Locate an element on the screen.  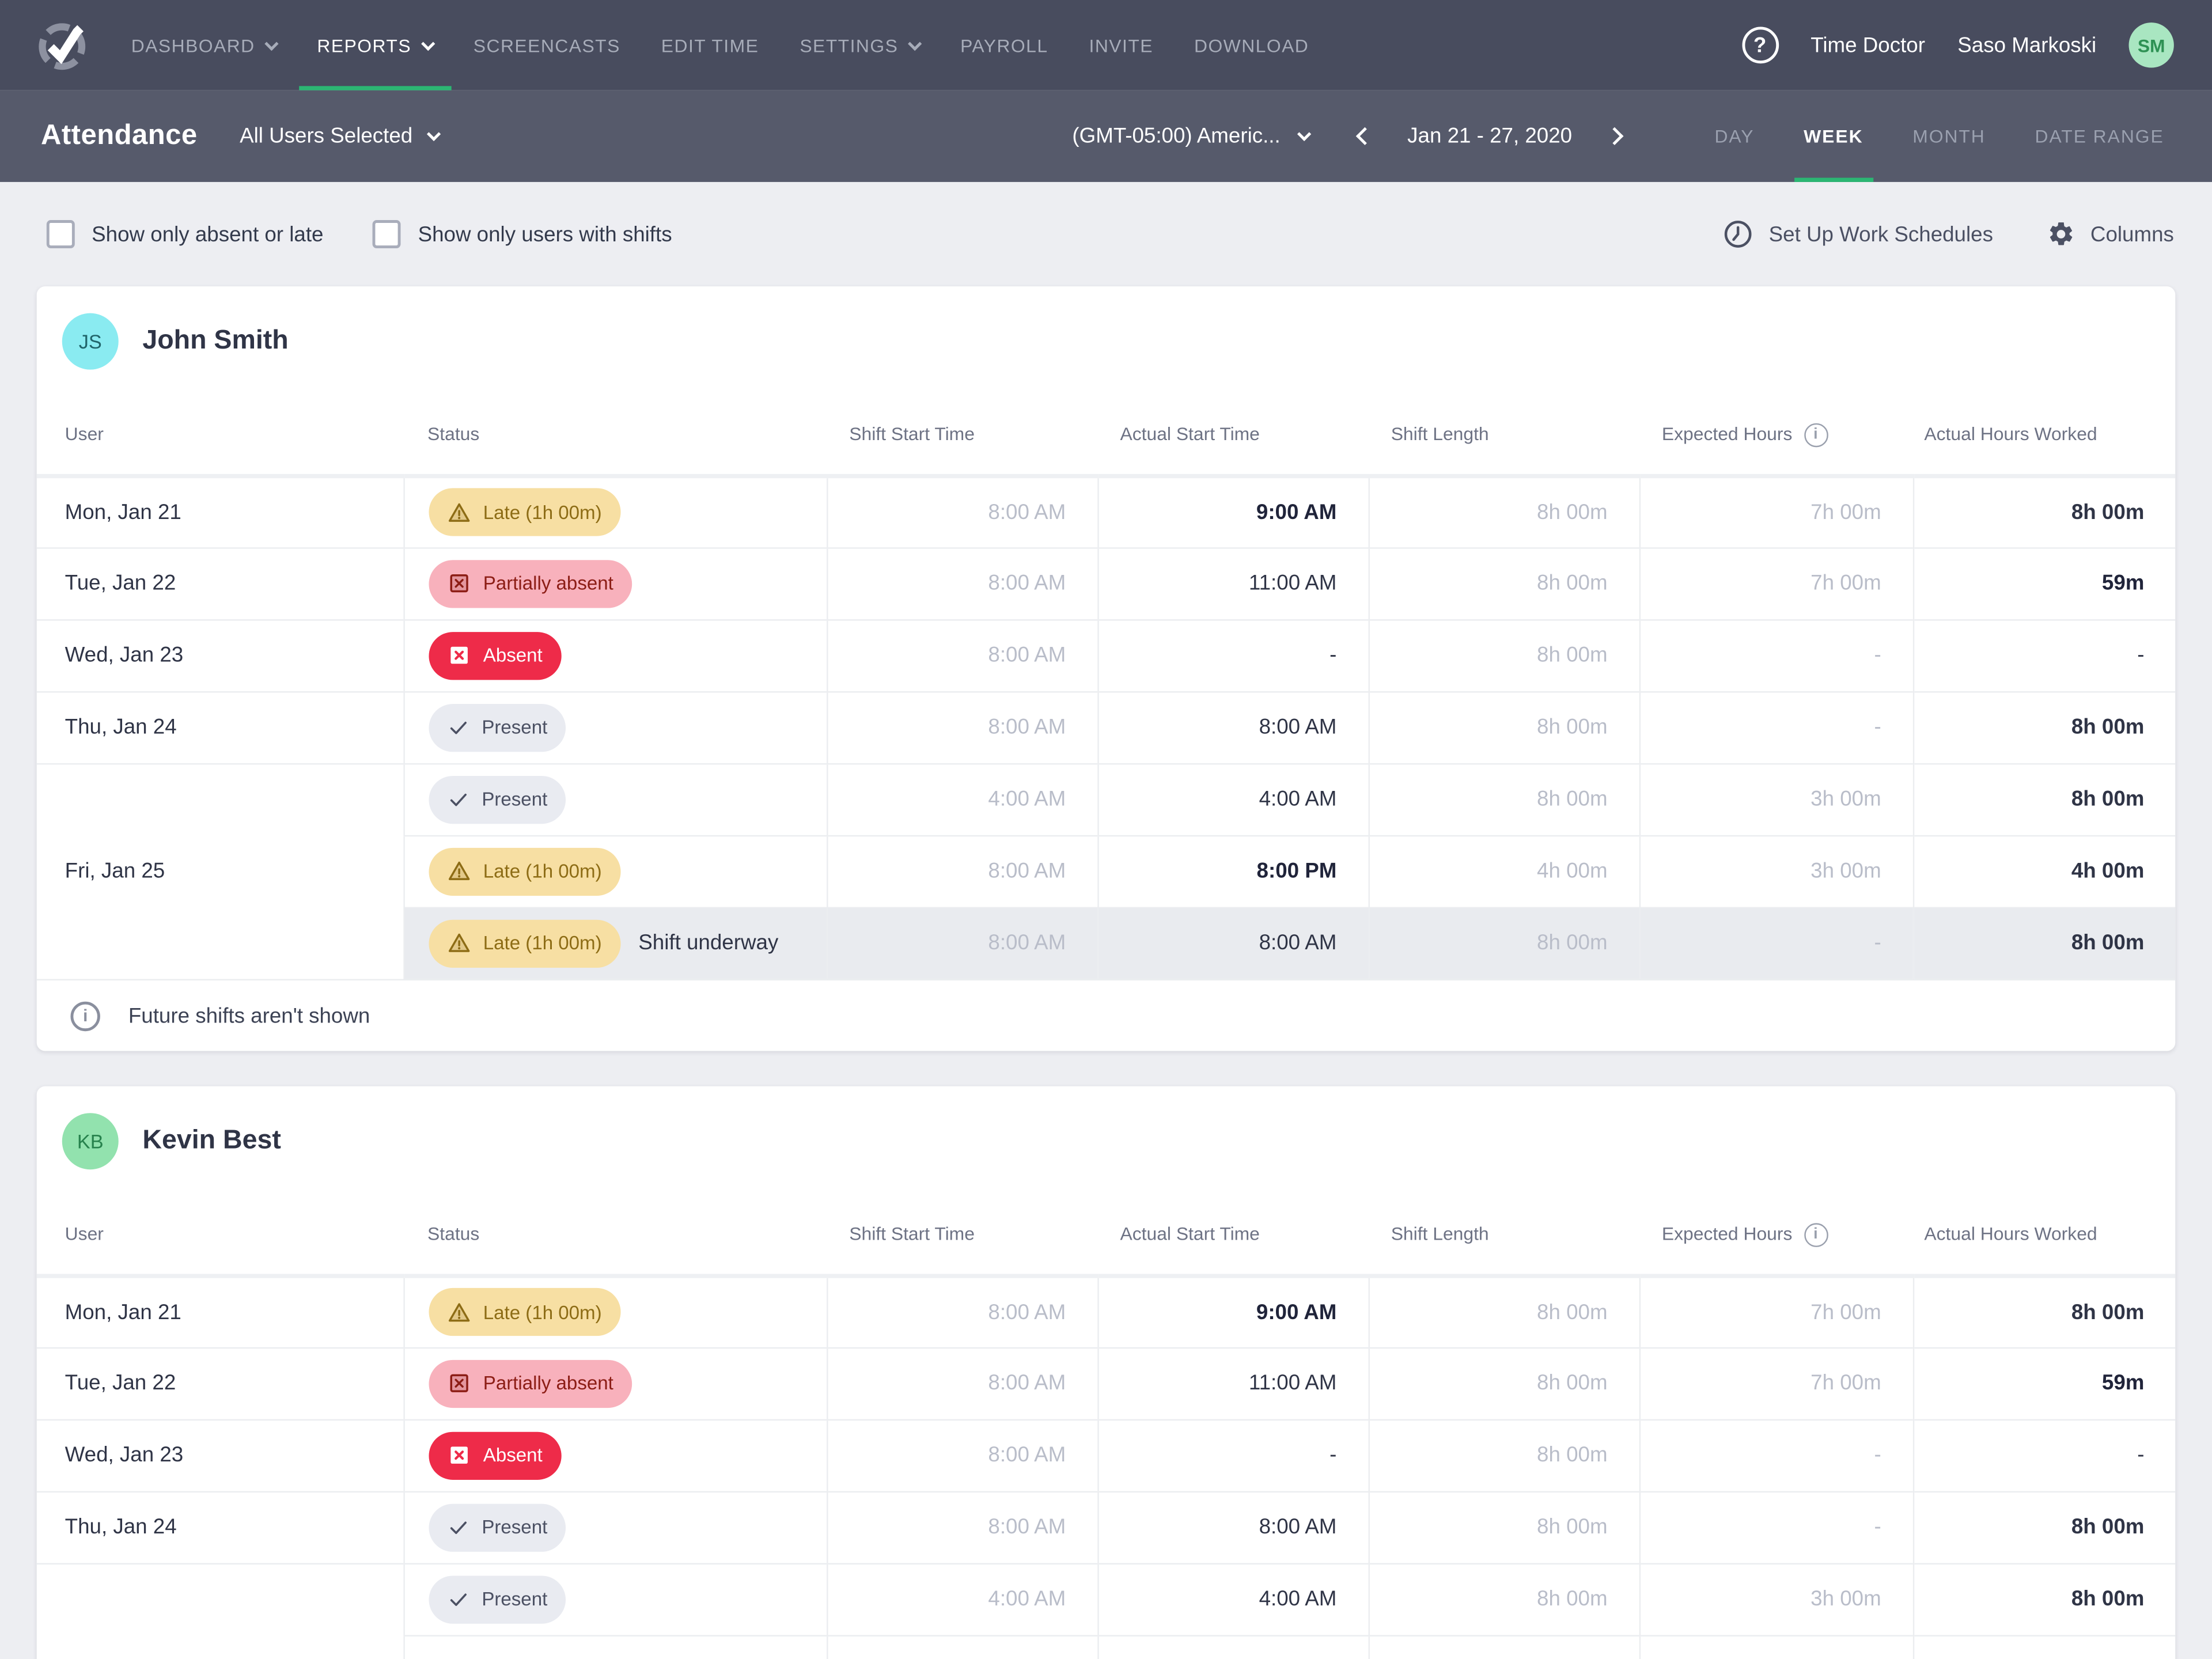
nav-item-dashboard: DASHBOARD is located at coordinates (203, 45).